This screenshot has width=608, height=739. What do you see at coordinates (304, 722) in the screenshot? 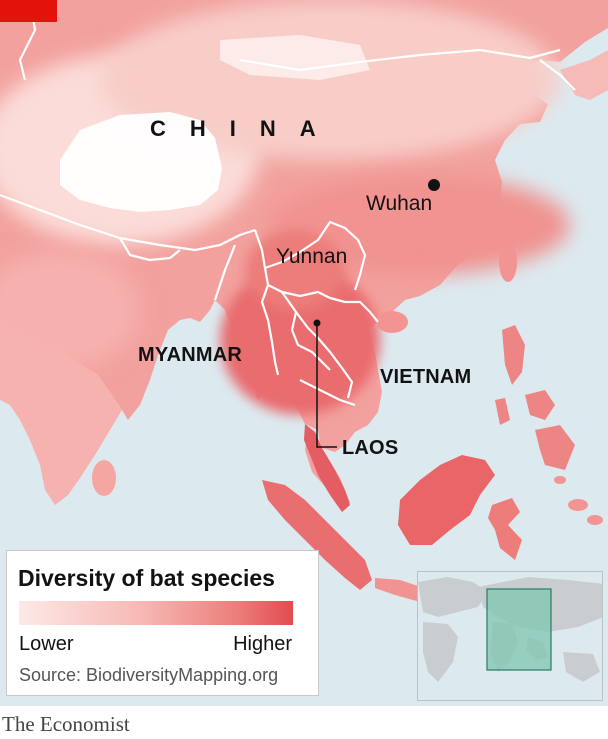
I see `footer: The Economist` at bounding box center [304, 722].